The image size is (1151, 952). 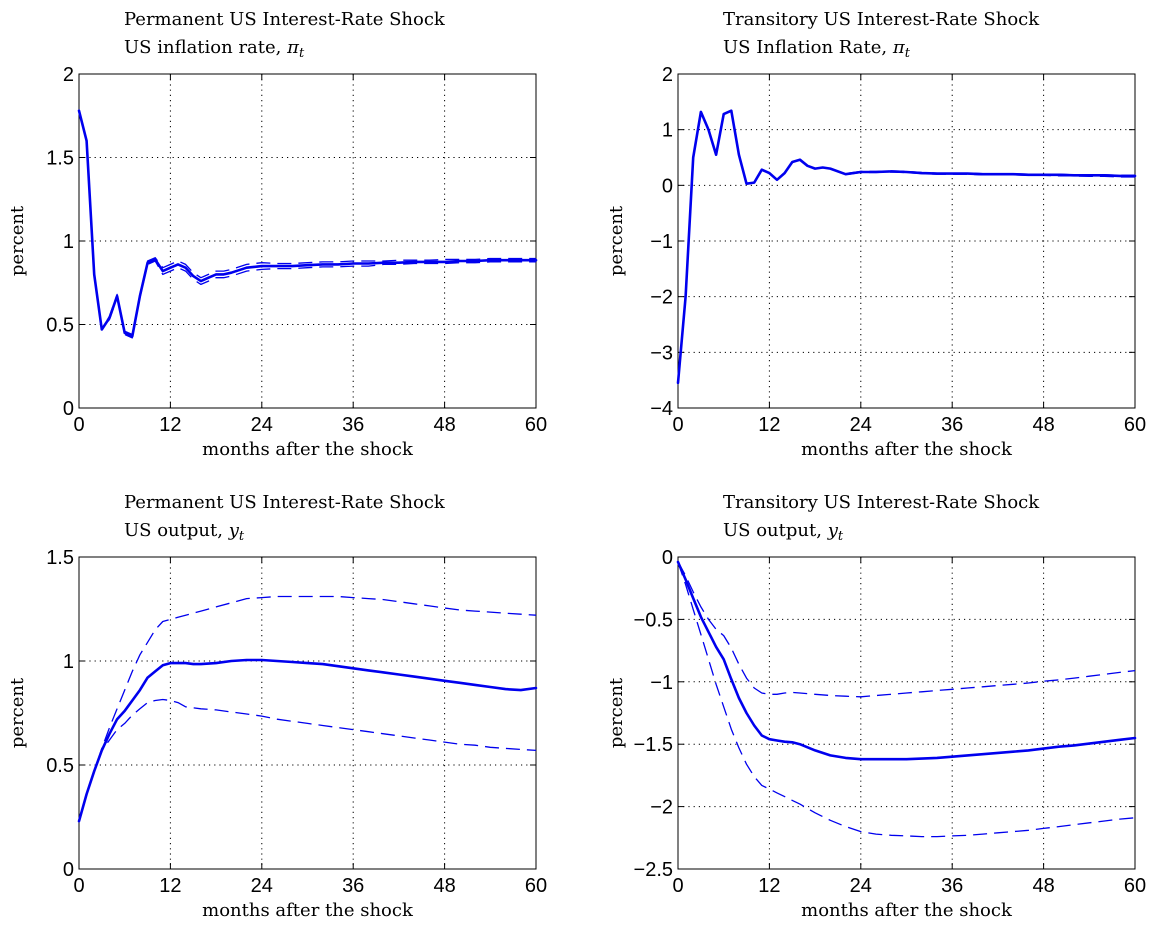 I want to click on y-tick-label: −0.5, so click(x=653, y=620).